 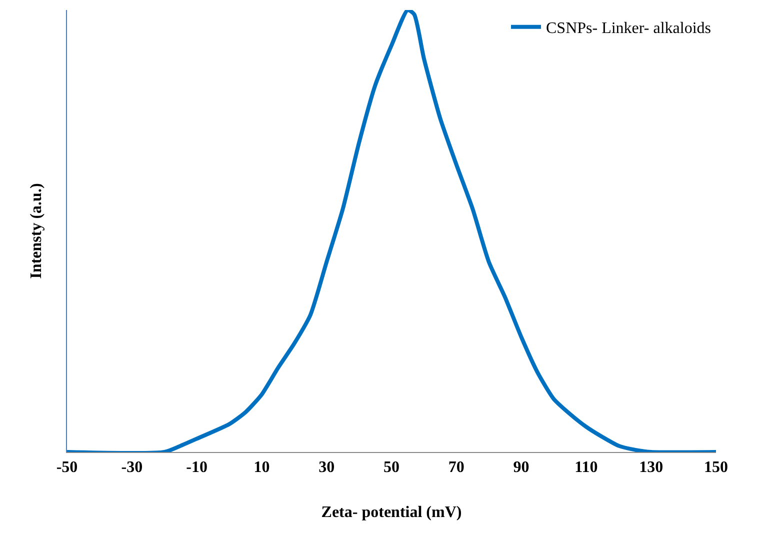 What do you see at coordinates (132, 467) in the screenshot?
I see `x-tick-label: -30` at bounding box center [132, 467].